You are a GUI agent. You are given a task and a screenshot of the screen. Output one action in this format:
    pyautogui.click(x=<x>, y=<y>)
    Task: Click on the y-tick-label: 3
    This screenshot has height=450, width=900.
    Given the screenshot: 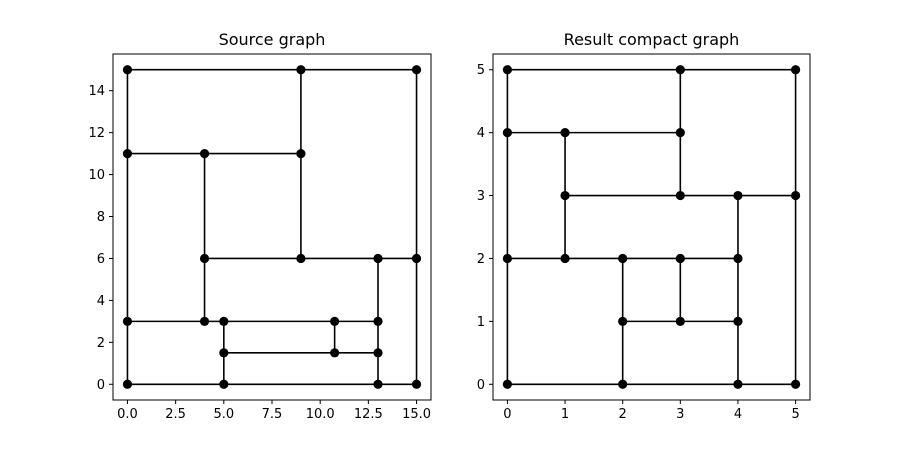 What is the action you would take?
    pyautogui.click(x=481, y=196)
    